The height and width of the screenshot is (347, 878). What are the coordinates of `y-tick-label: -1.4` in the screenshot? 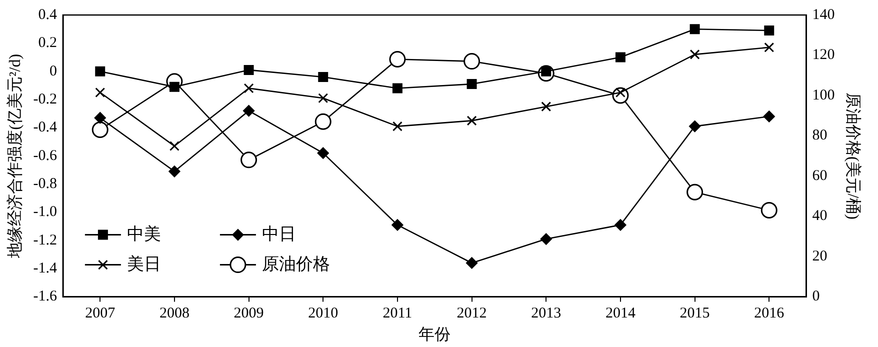 It's located at (45, 268).